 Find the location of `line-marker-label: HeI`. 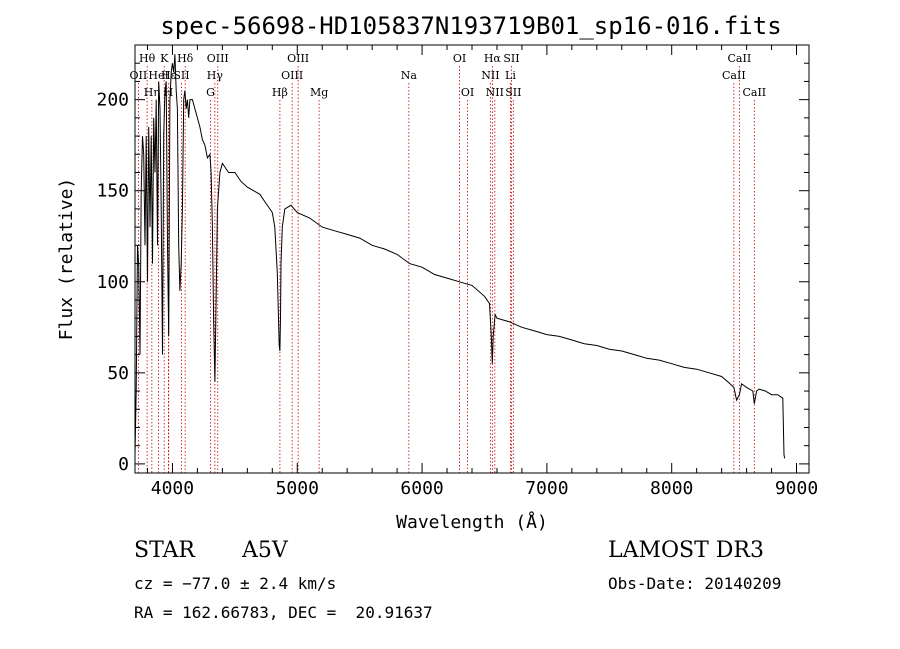

line-marker-label: HeI is located at coordinates (158, 75).